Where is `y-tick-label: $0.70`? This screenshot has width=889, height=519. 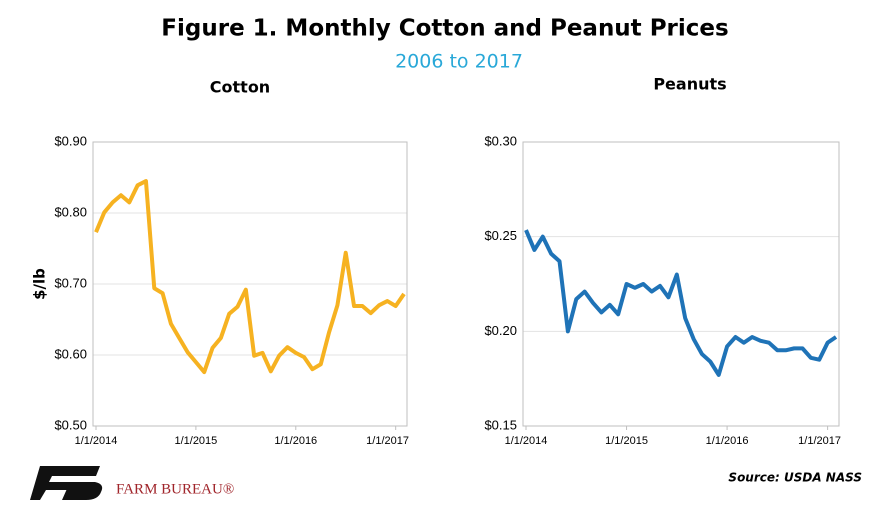
y-tick-label: $0.70 is located at coordinates (70, 282).